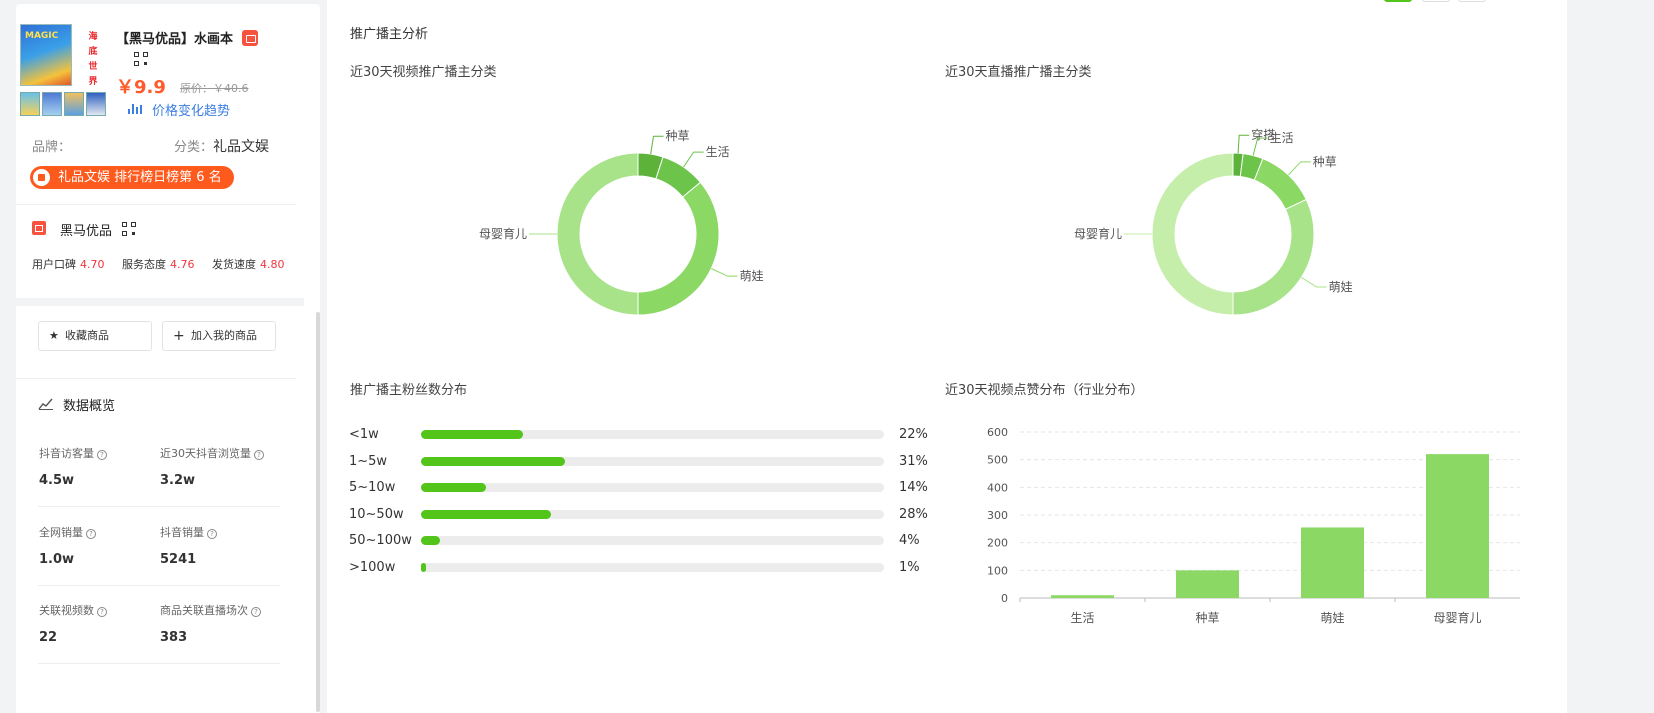 The image size is (1654, 713). What do you see at coordinates (42, 36) in the screenshot?
I see `cover-text: MAGIC` at bounding box center [42, 36].